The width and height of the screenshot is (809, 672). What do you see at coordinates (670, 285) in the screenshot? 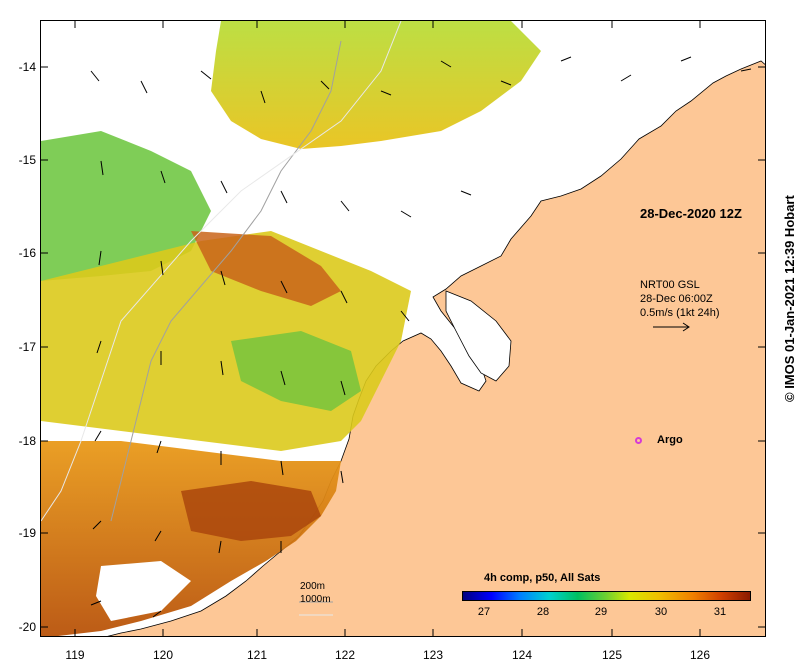
I see `current-product: NRT00 GSL` at bounding box center [670, 285].